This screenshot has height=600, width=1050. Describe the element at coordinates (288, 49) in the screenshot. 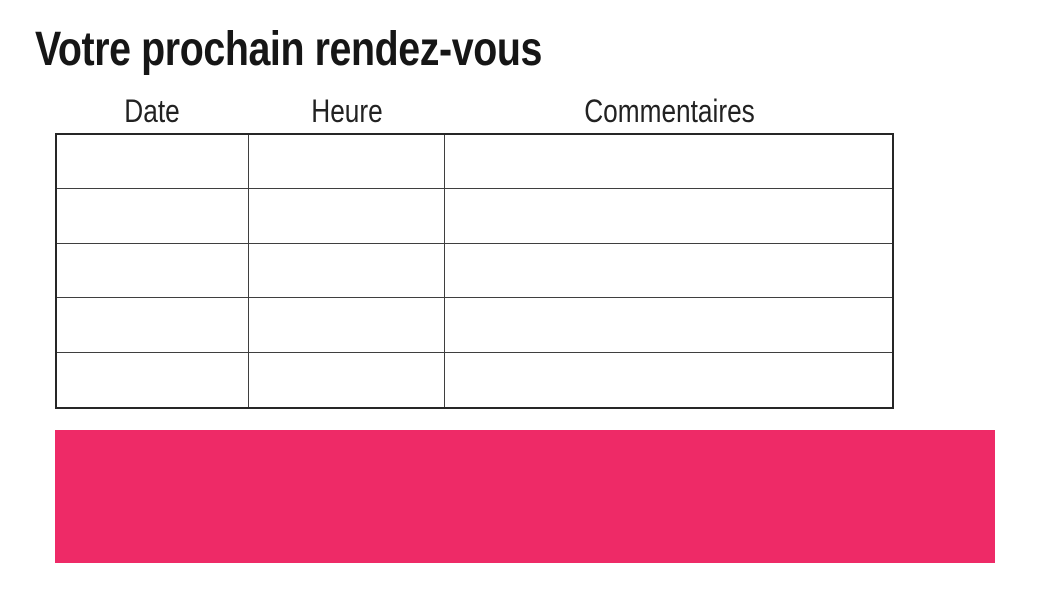

I see `page-title: Votre prochain rendez-vous` at that location.